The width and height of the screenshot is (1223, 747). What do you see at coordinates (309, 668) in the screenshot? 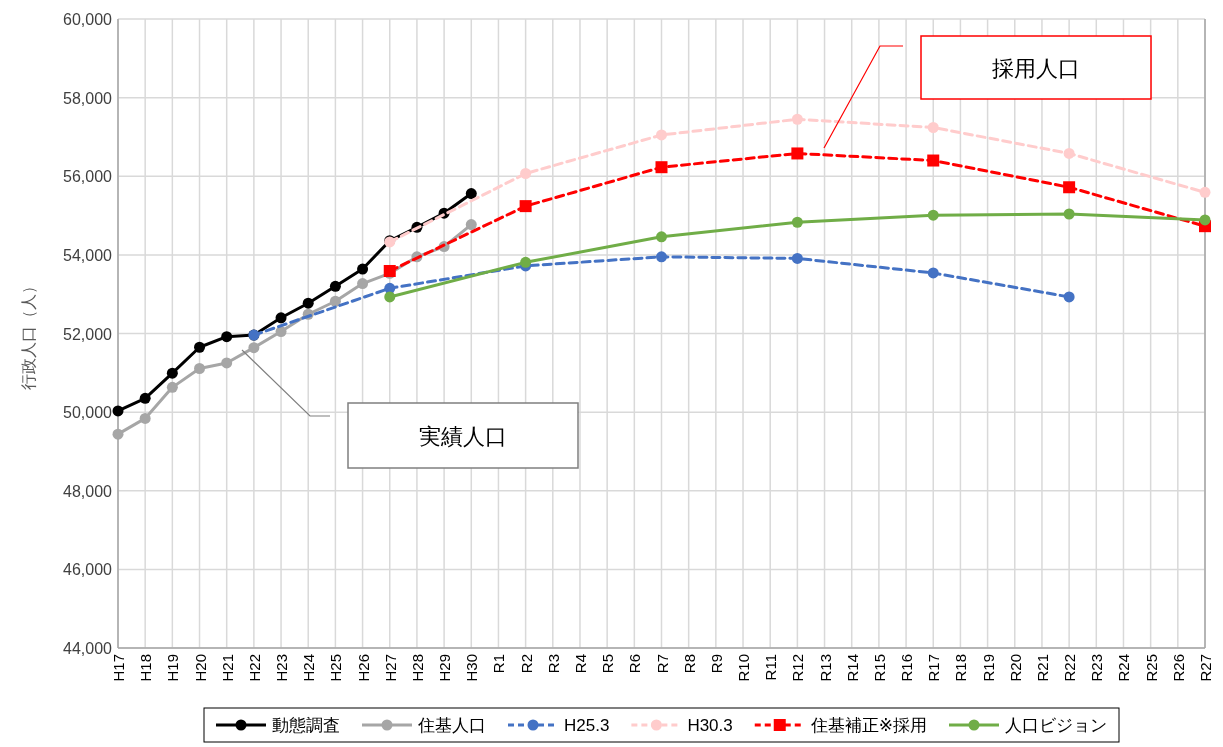
I see `x-tick-label: H24` at bounding box center [309, 668].